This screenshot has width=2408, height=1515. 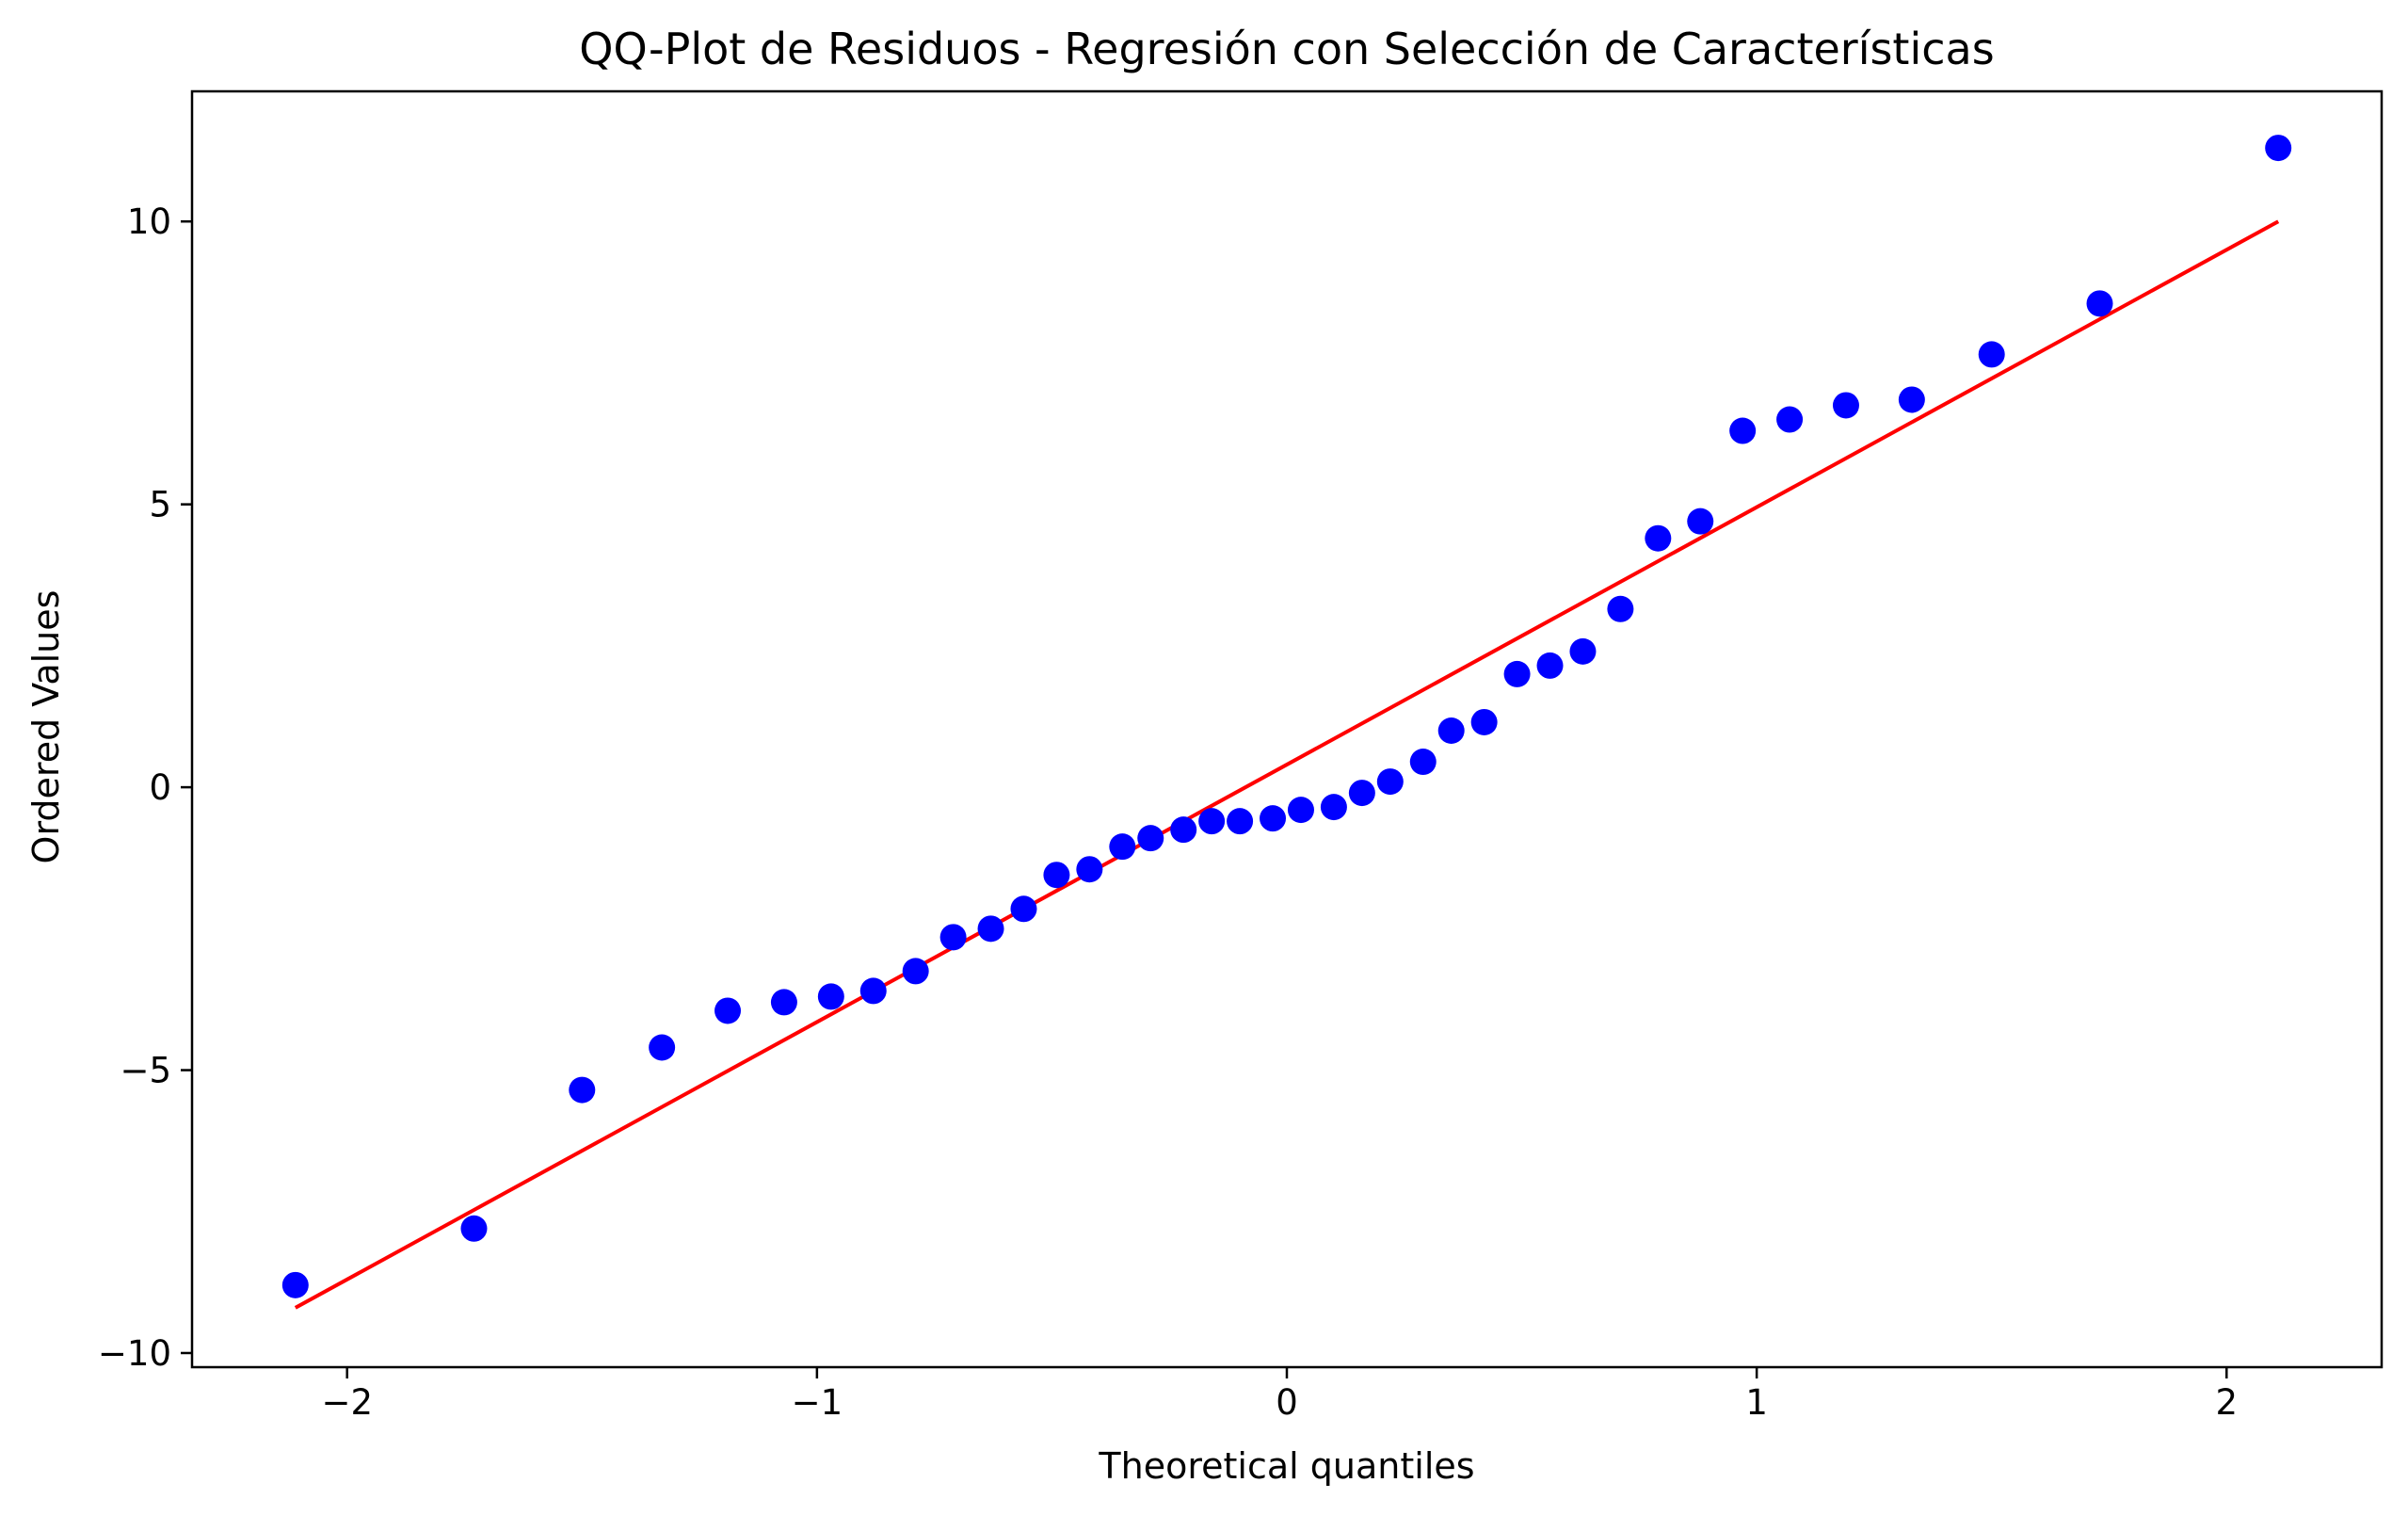 What do you see at coordinates (1286, 1466) in the screenshot?
I see `x-axis-label: Theoretical quantiles` at bounding box center [1286, 1466].